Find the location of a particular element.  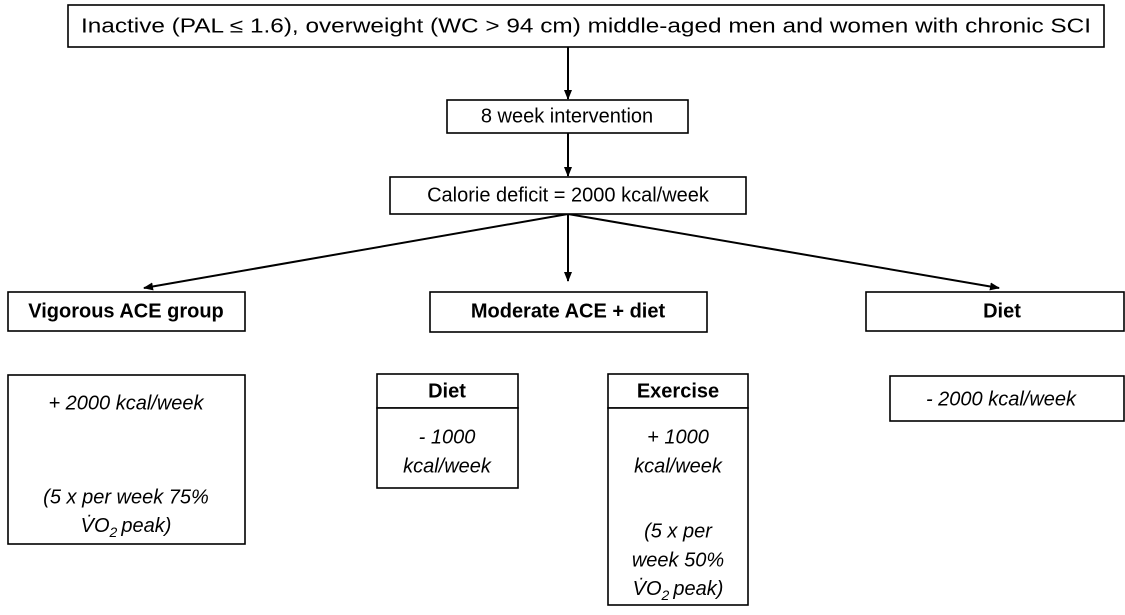

sub-header: Diet is located at coordinates (447, 391).